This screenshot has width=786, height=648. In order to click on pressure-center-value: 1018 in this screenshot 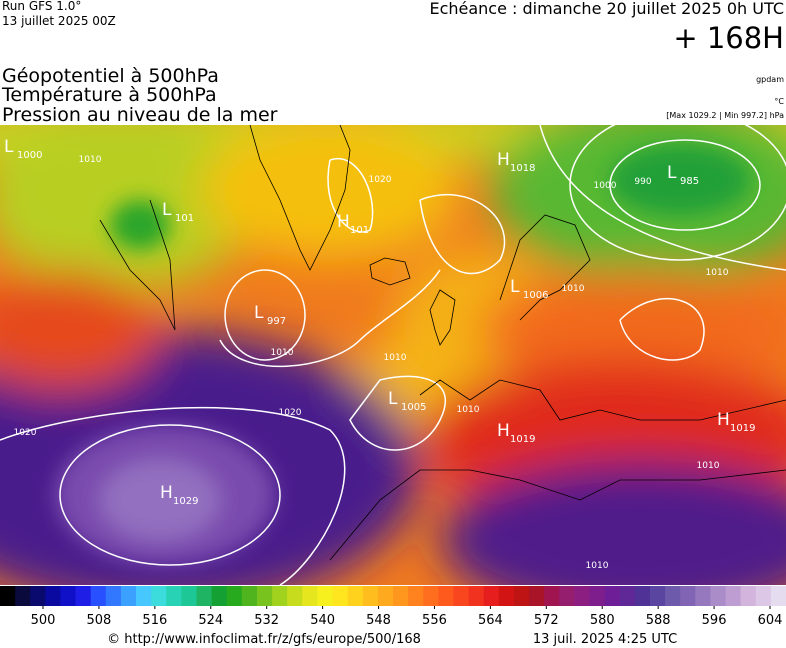, I will do `click(522, 168)`.